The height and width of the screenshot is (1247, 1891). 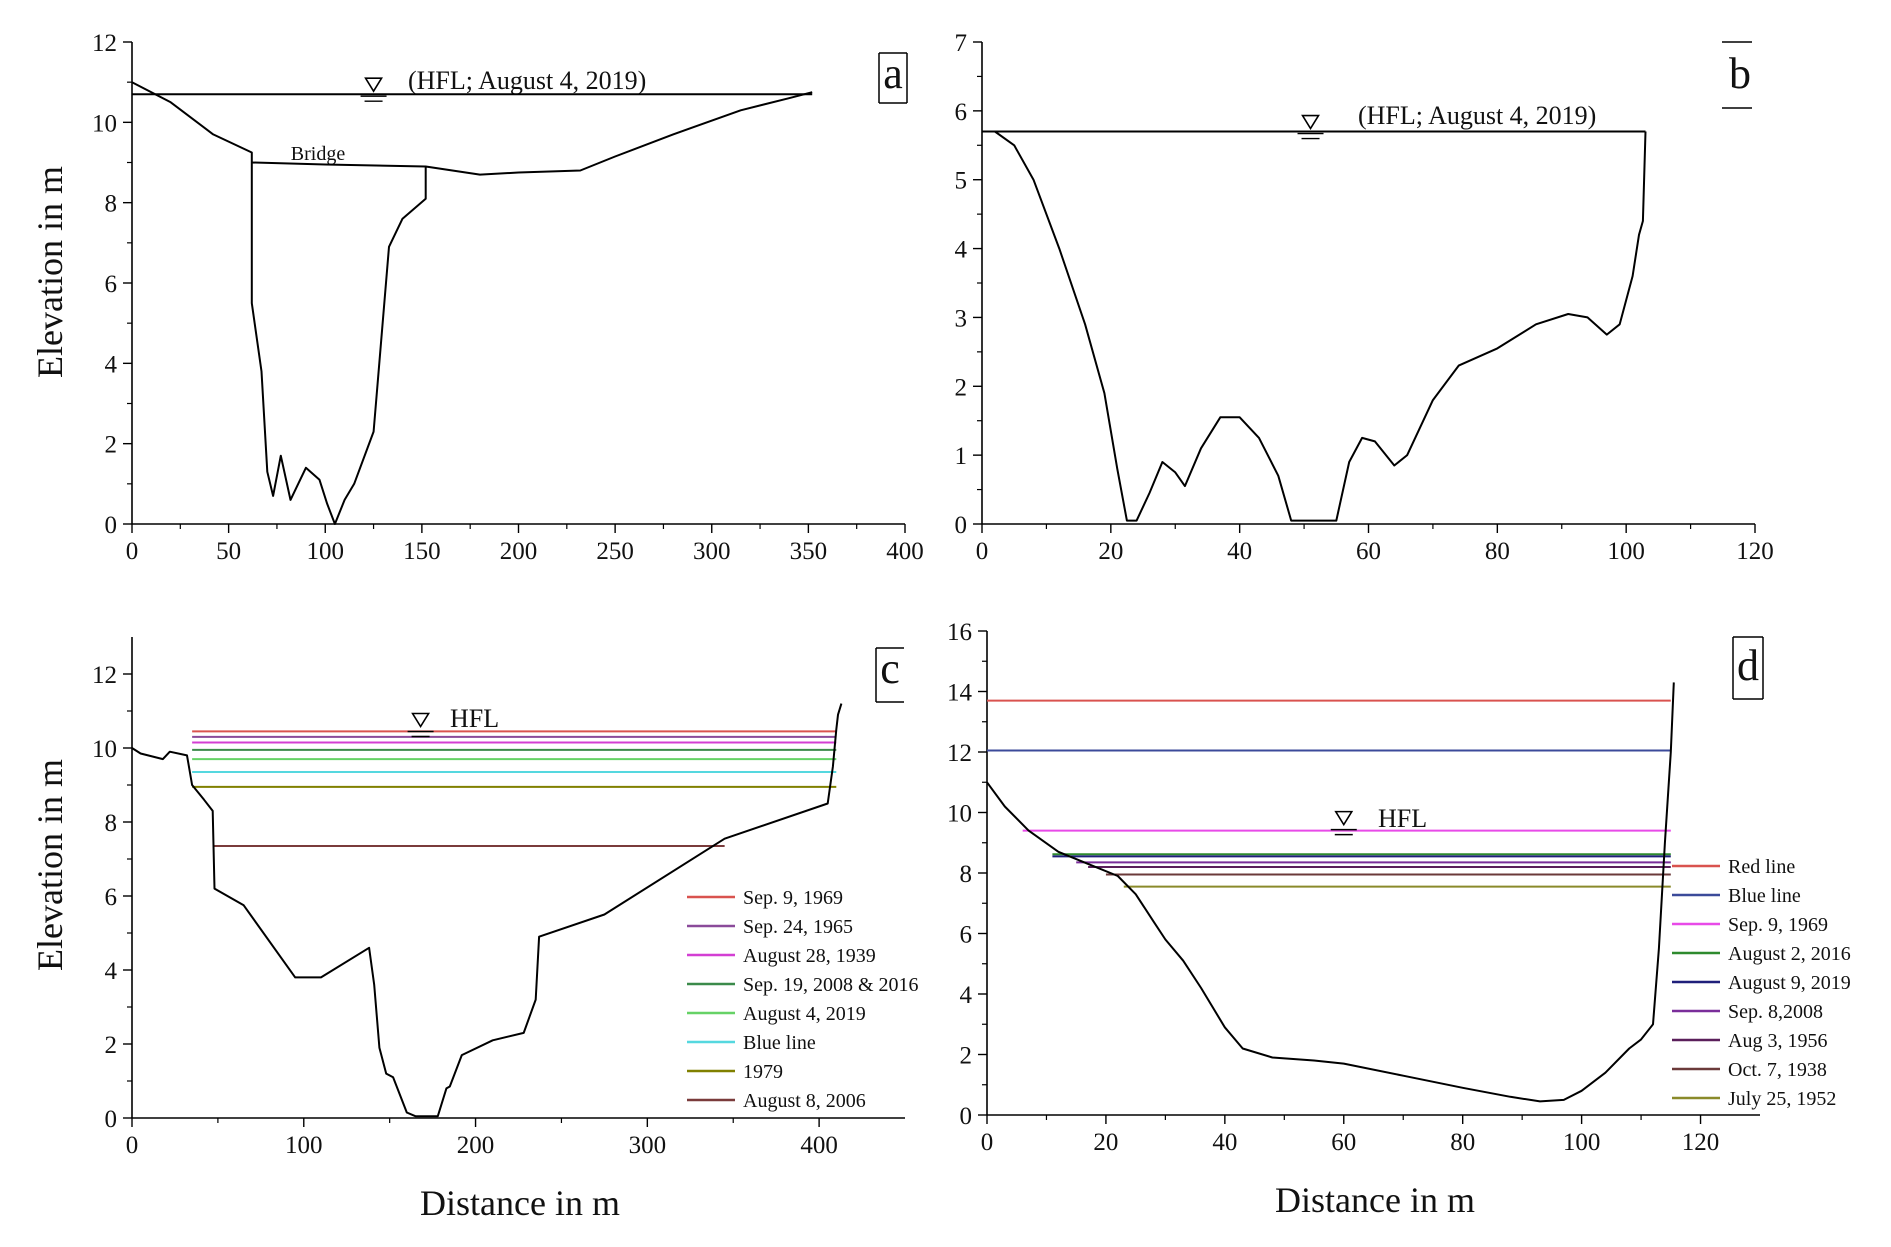 What do you see at coordinates (961, 112) in the screenshot?
I see `panel-b-y-tick-label: 6` at bounding box center [961, 112].